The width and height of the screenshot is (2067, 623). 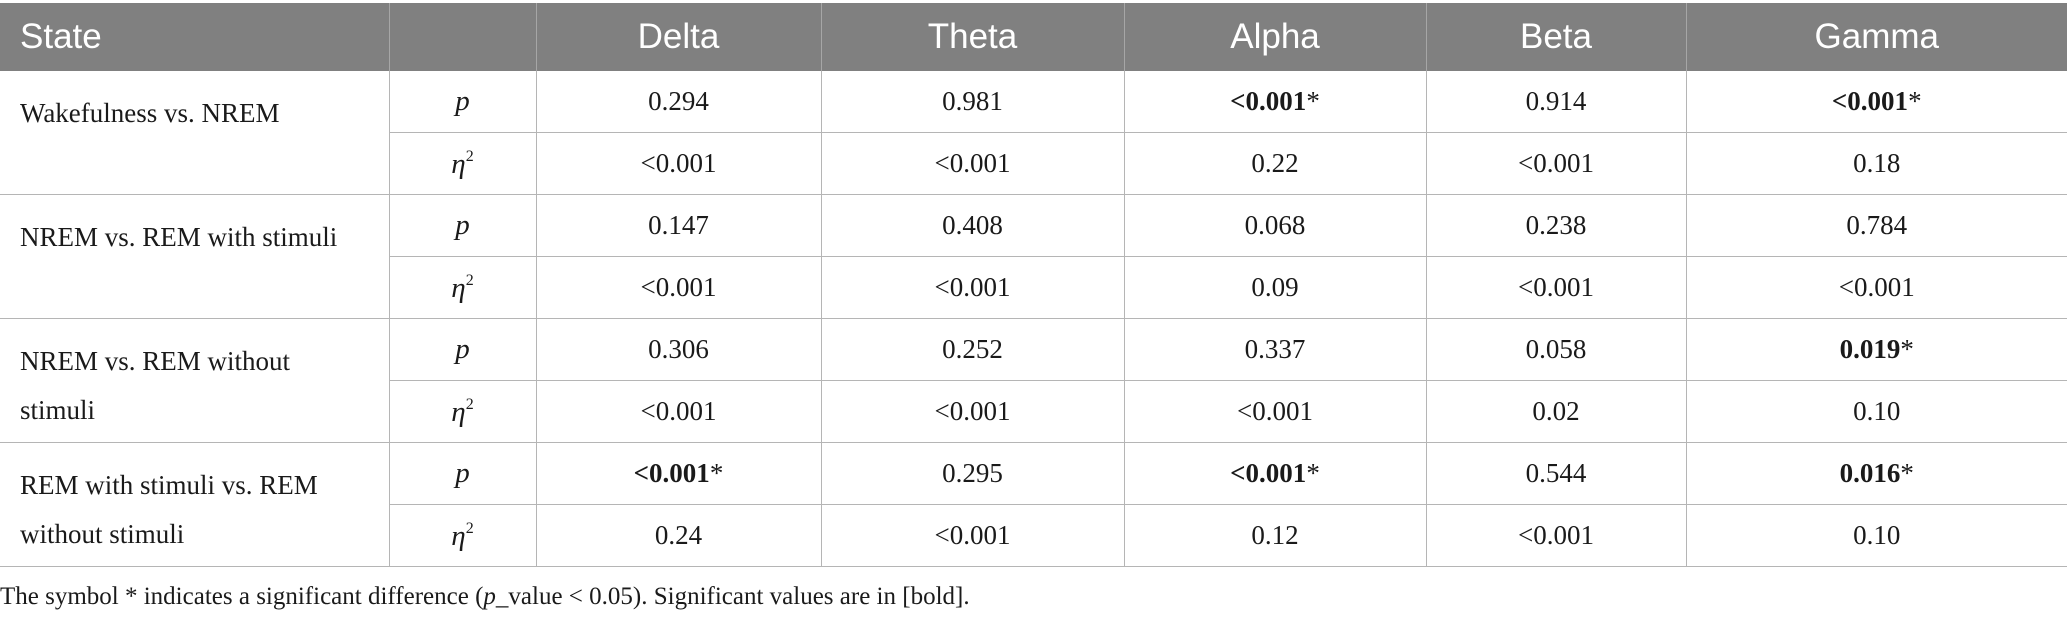 I want to click on cell-value: 0.544, so click(x=1556, y=473).